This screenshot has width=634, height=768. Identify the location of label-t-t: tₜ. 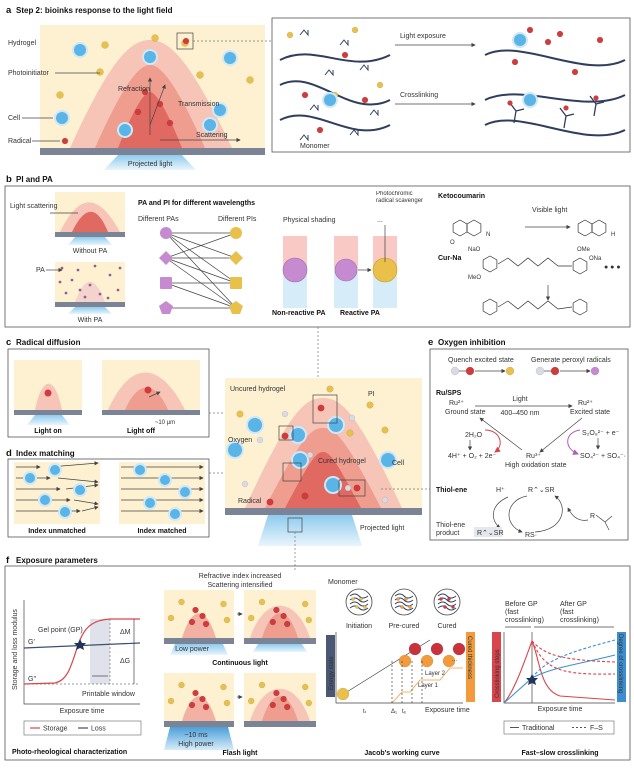
(365, 712).